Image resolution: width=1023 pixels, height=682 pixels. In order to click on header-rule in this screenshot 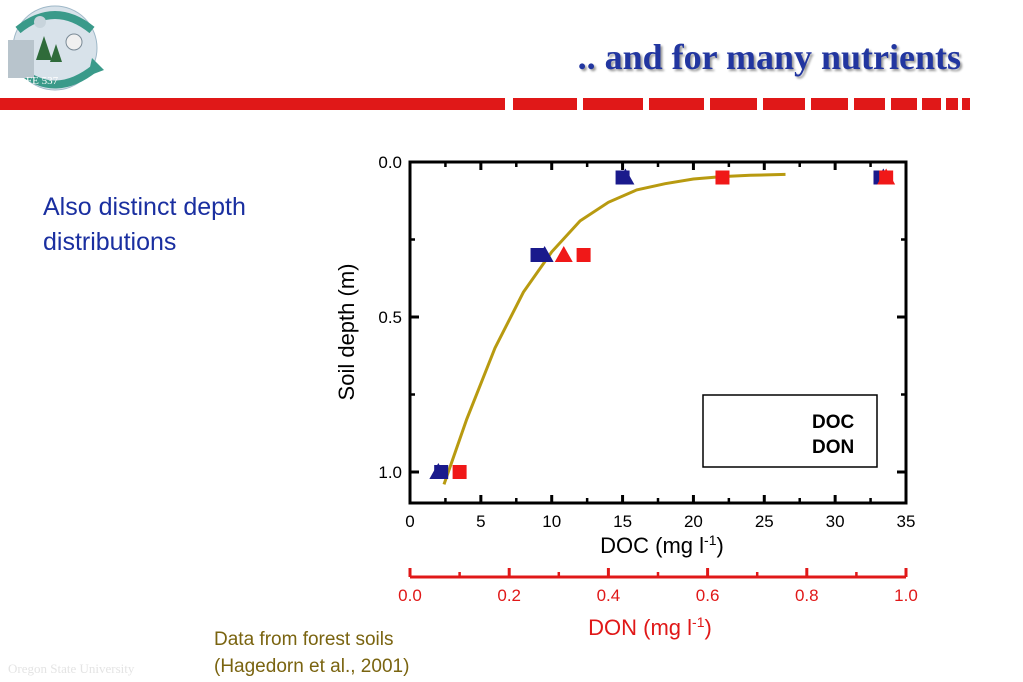, I will do `click(485, 104)`.